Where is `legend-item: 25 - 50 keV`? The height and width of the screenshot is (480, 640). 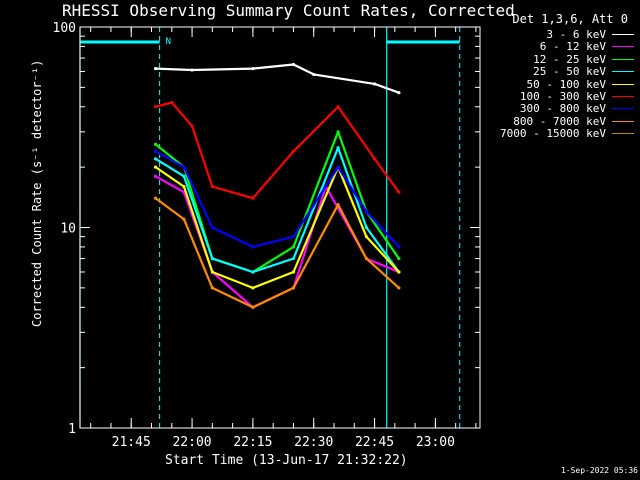
legend-item: 25 - 50 keV is located at coordinates (583, 71).